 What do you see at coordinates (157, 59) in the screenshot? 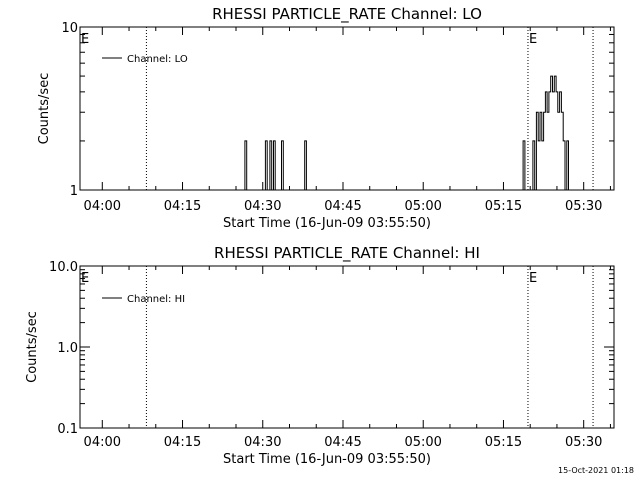
I see `legend-entry: Channel: LO` at bounding box center [157, 59].